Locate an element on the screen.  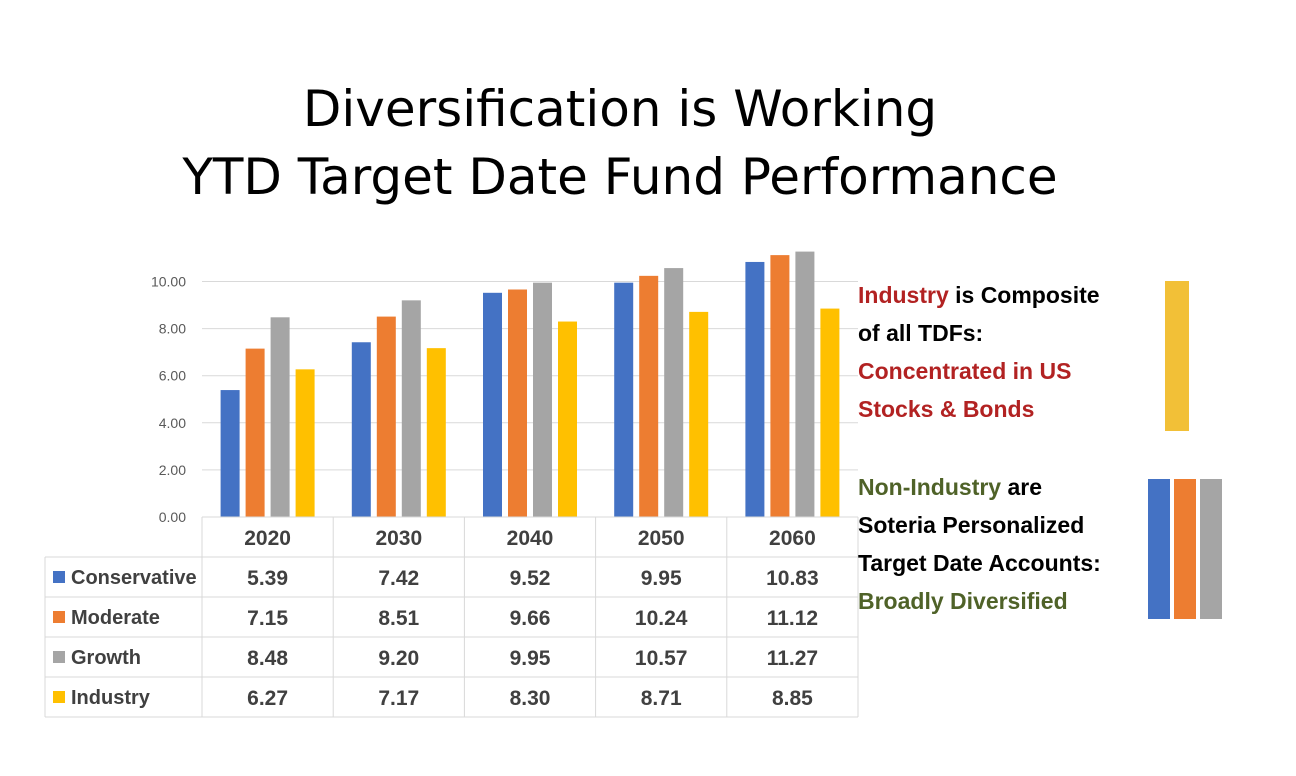
data-label: 8.71 is located at coordinates (661, 698).